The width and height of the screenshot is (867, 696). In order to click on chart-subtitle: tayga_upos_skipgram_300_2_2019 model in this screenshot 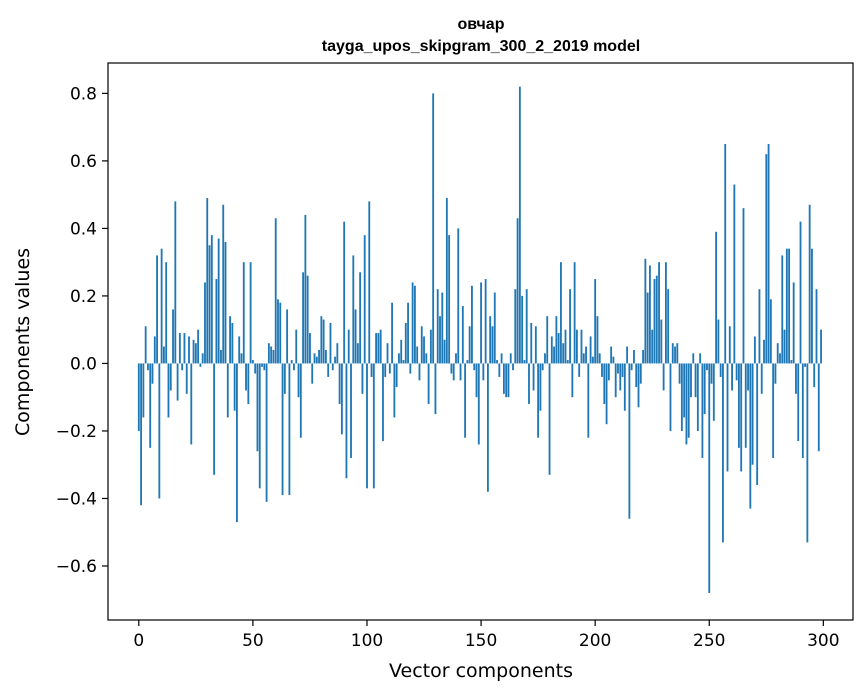, I will do `click(481, 46)`.